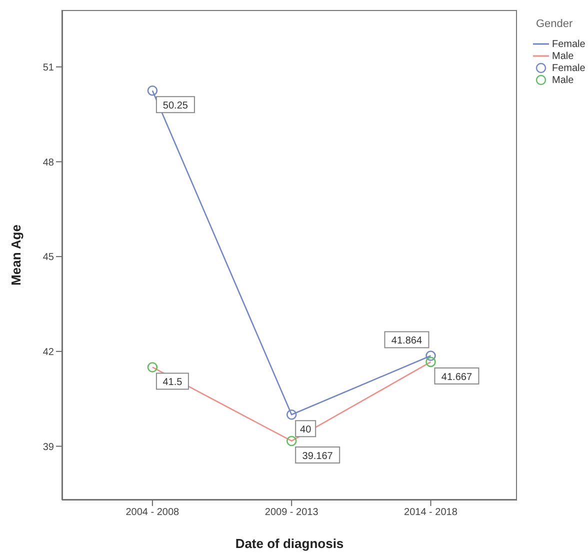  Describe the element at coordinates (306, 430) in the screenshot. I see `data-label: 40` at that location.